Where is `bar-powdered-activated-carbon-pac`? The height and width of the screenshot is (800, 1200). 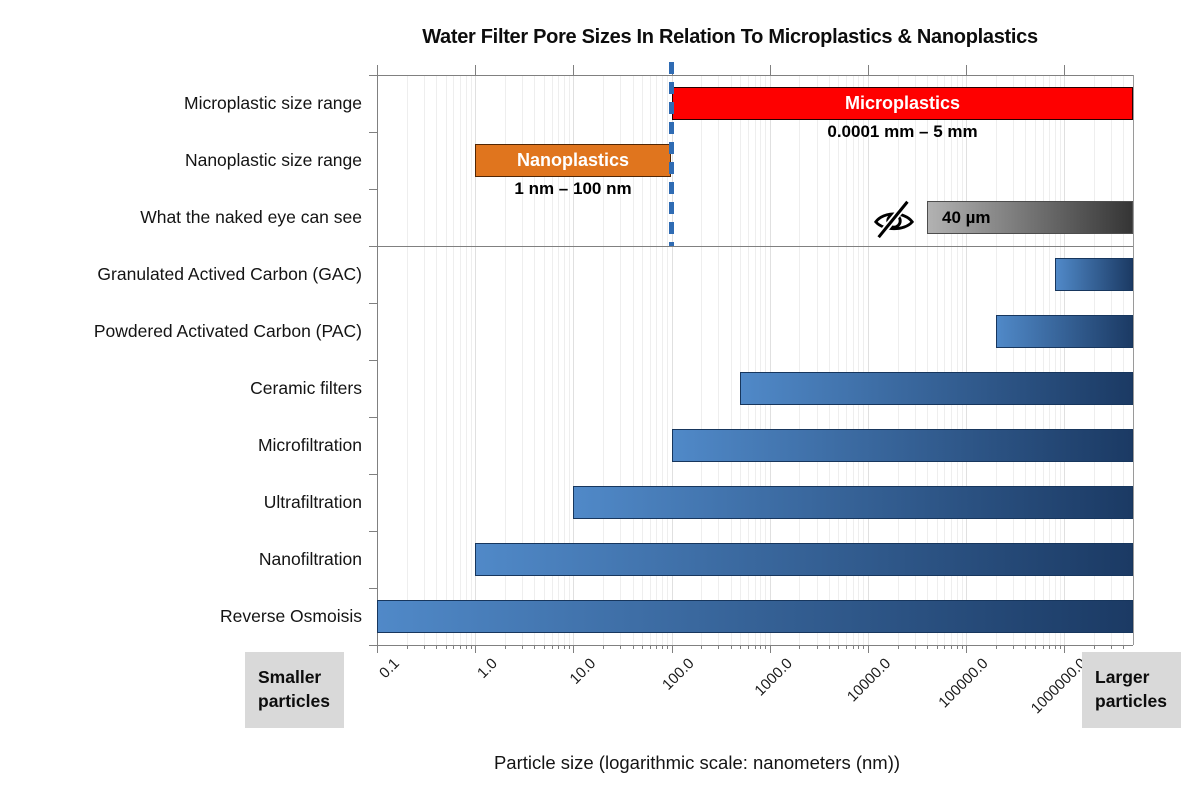 bar-powdered-activated-carbon-pac is located at coordinates (1064, 331).